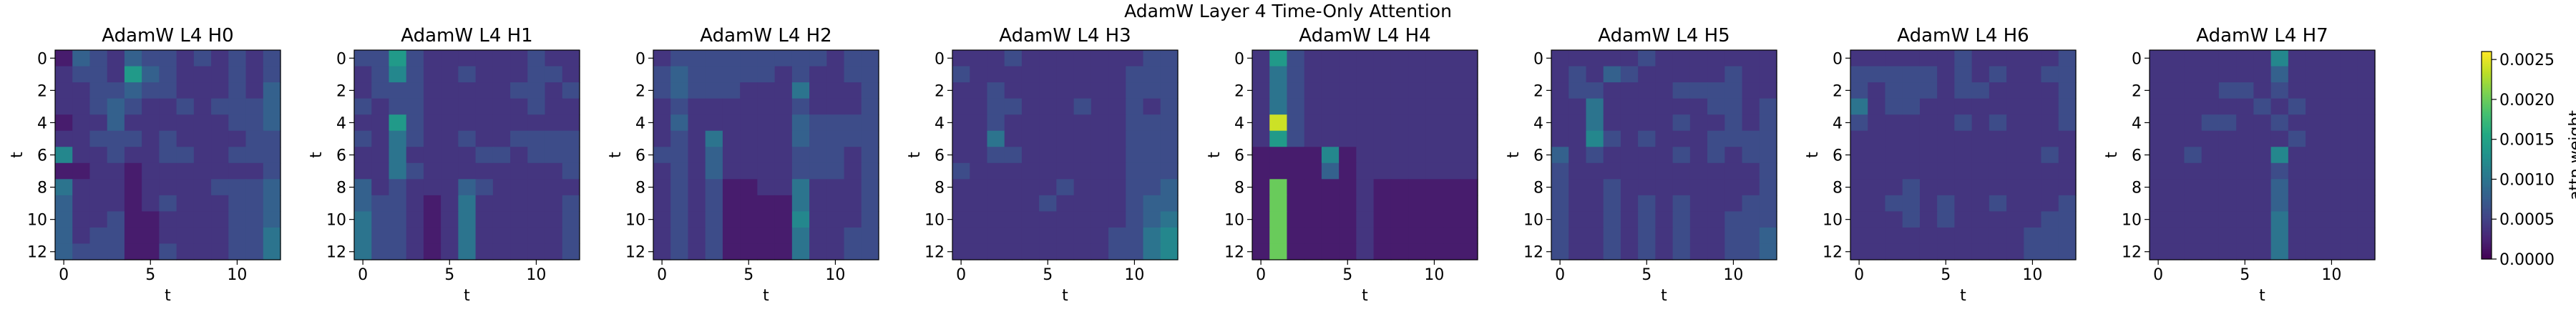 This screenshot has height=322, width=2576. What do you see at coordinates (1646, 275) in the screenshot?
I see `x-tick-label: 5` at bounding box center [1646, 275].